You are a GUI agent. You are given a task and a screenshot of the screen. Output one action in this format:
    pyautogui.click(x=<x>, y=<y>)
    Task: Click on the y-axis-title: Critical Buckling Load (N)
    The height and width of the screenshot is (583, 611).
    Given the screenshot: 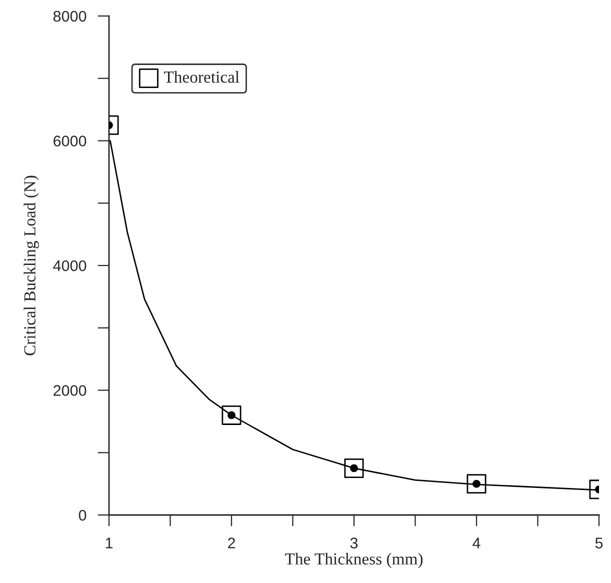 What is the action you would take?
    pyautogui.click(x=31, y=266)
    